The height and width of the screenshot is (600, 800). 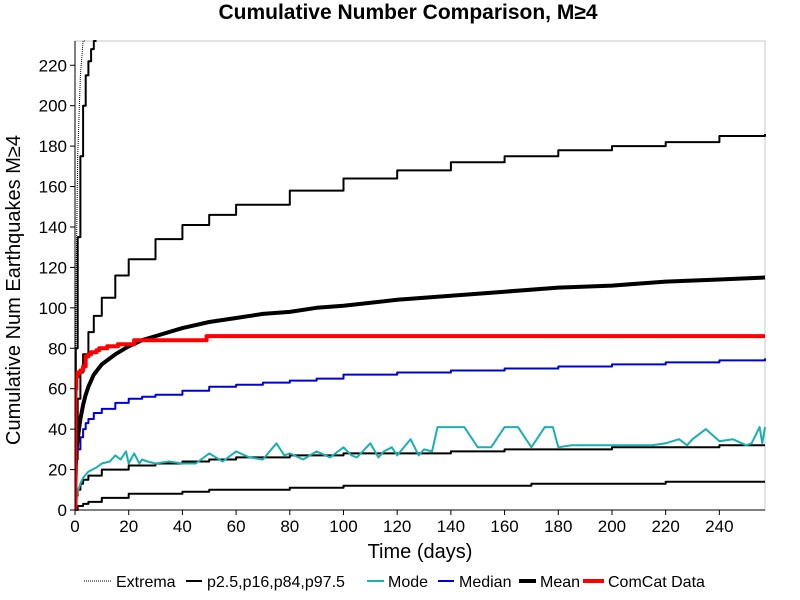 I want to click on y-ticks: 0 20 40 60 80 100 120 140 160 180 200 220, so click(x=57, y=288).